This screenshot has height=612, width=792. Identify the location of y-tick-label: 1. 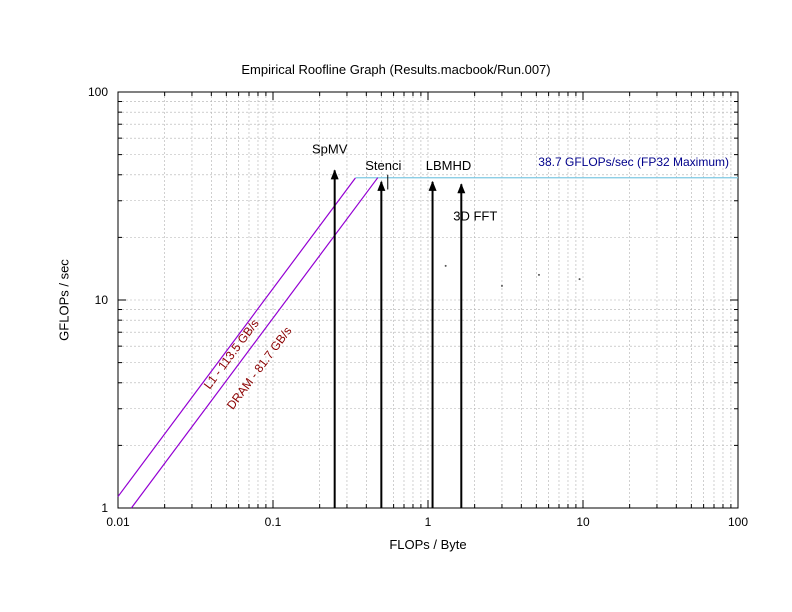
(104, 508).